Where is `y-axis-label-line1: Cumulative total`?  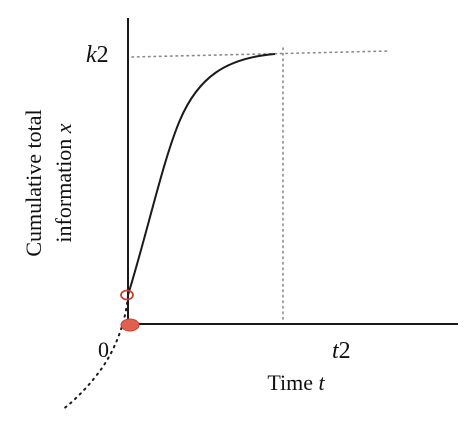 y-axis-label-line1: Cumulative total is located at coordinates (33, 182).